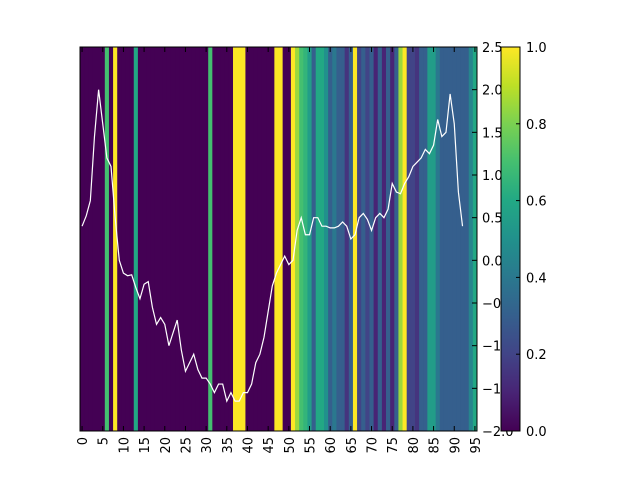 The height and width of the screenshot is (480, 640). What do you see at coordinates (536, 202) in the screenshot?
I see `colorbar-tick-label: 0.6` at bounding box center [536, 202].